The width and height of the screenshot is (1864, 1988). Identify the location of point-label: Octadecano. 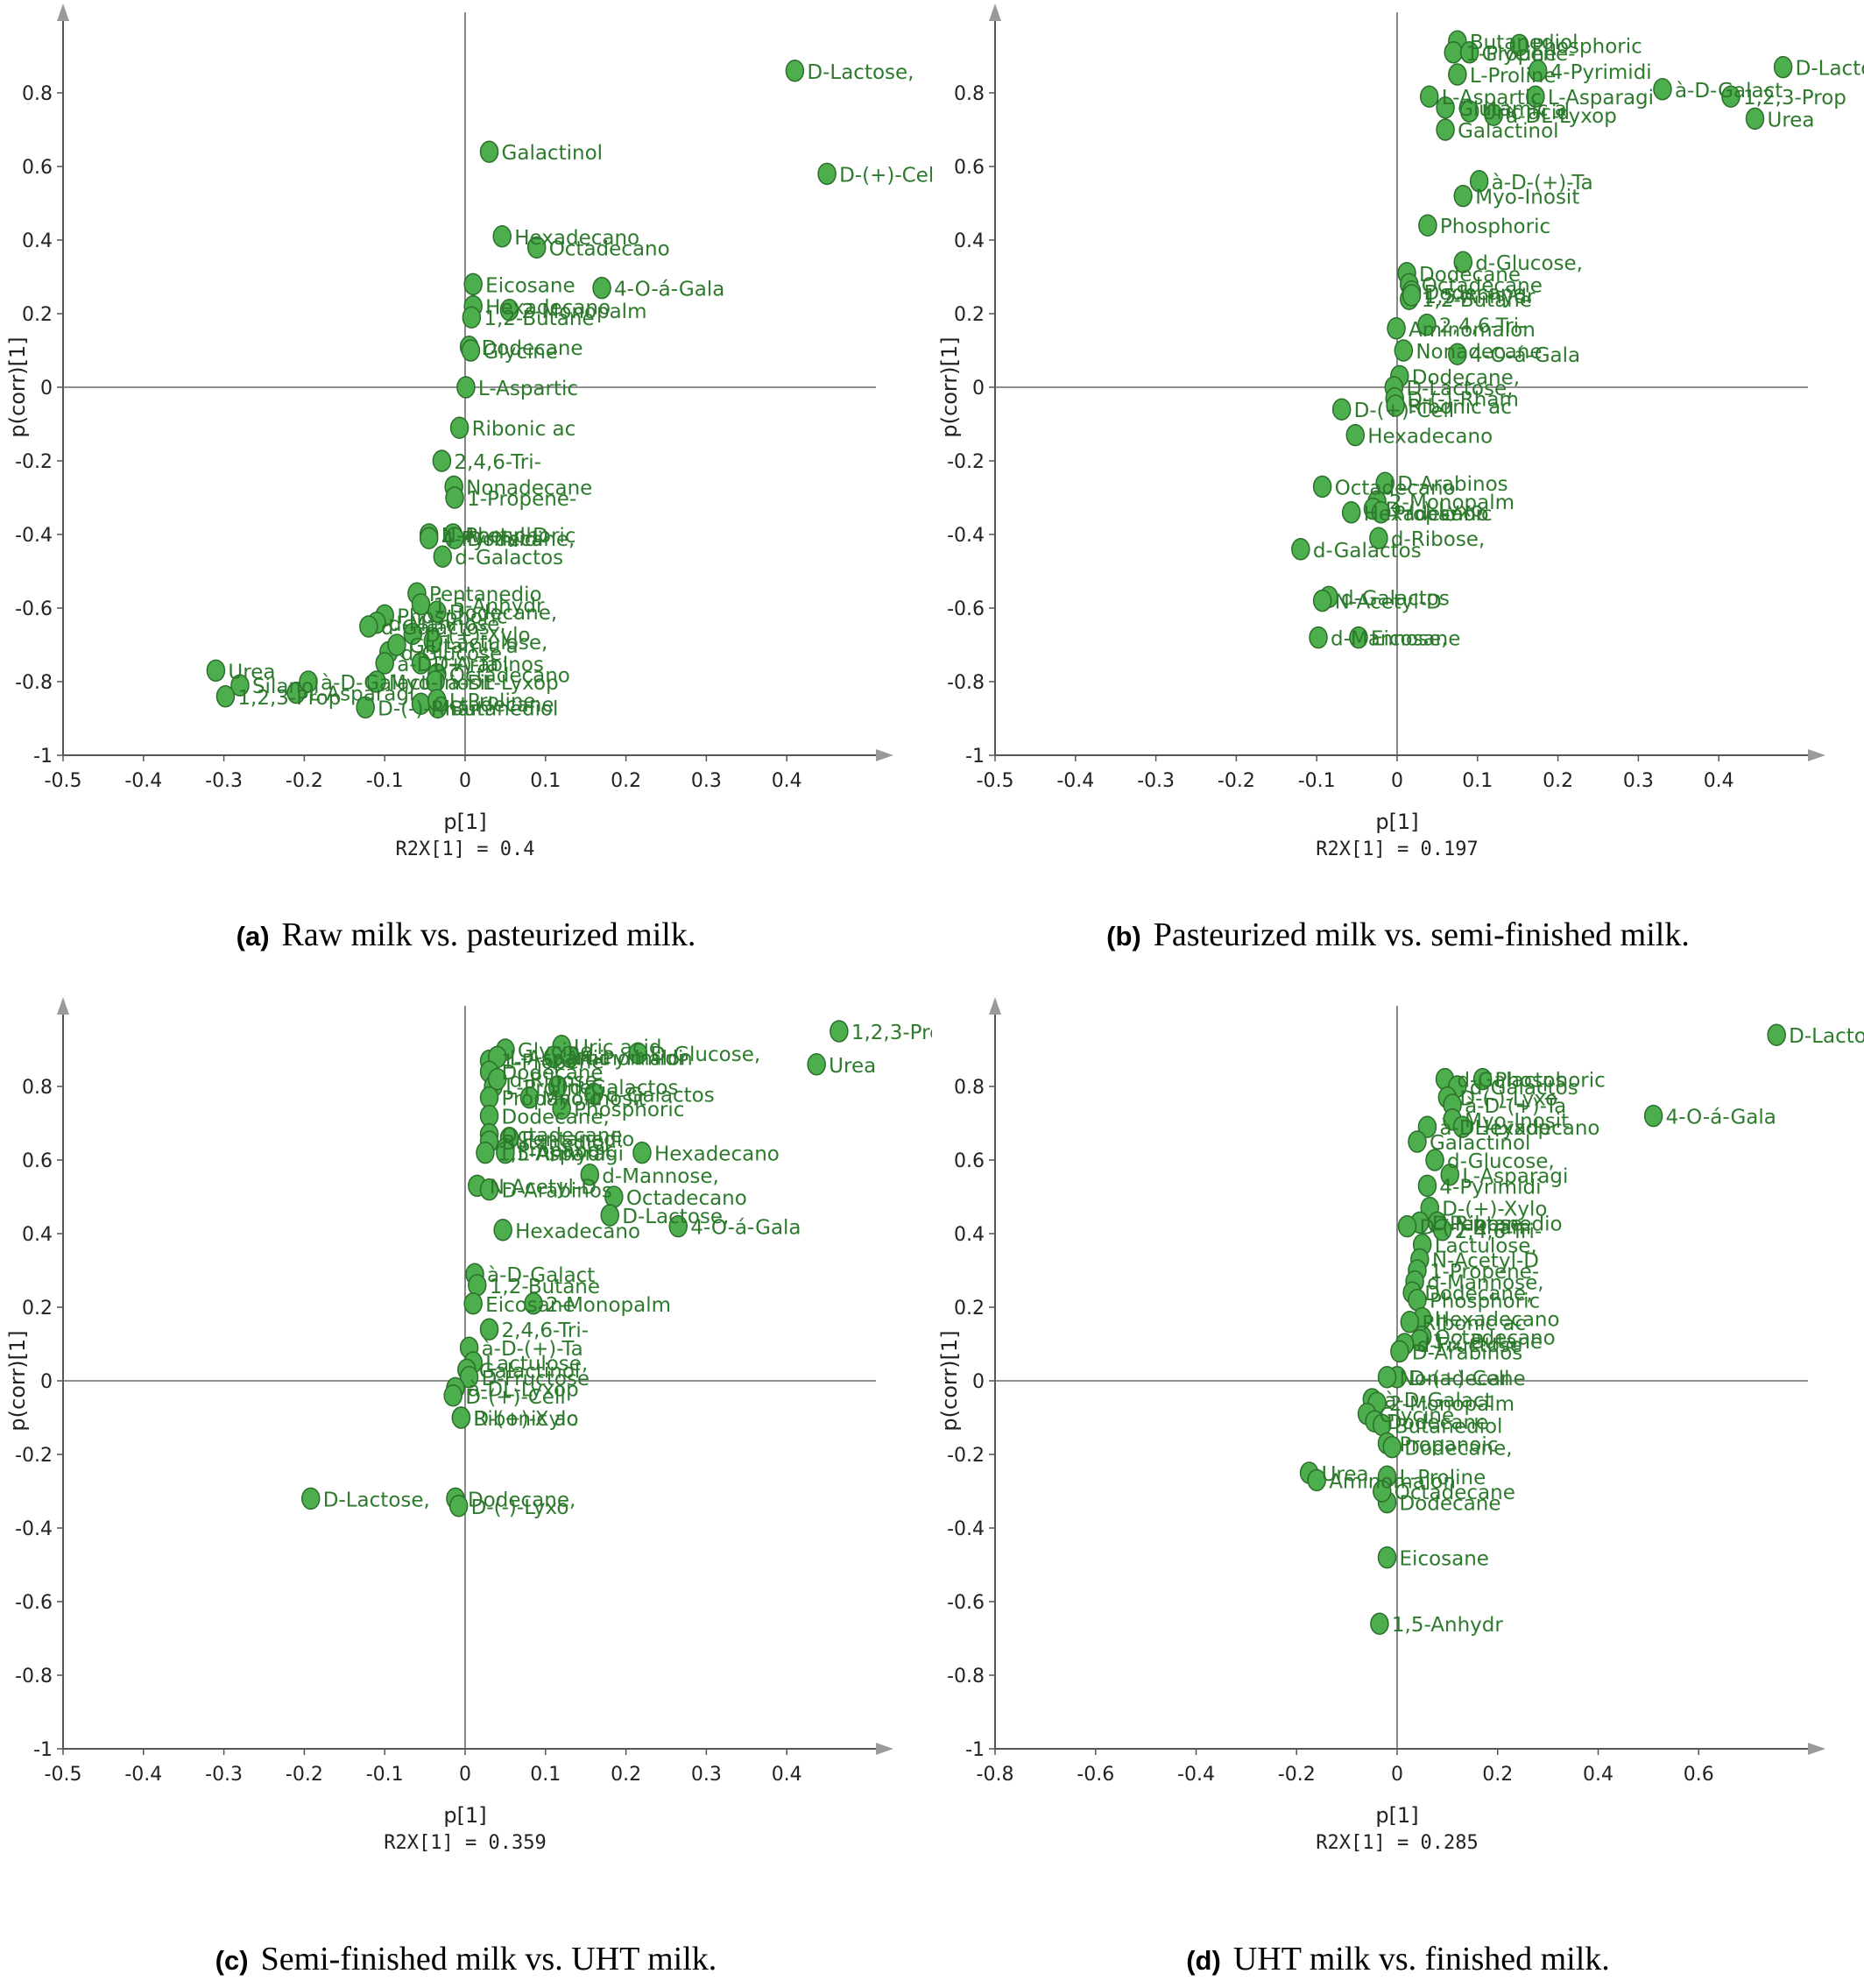
(686, 1198).